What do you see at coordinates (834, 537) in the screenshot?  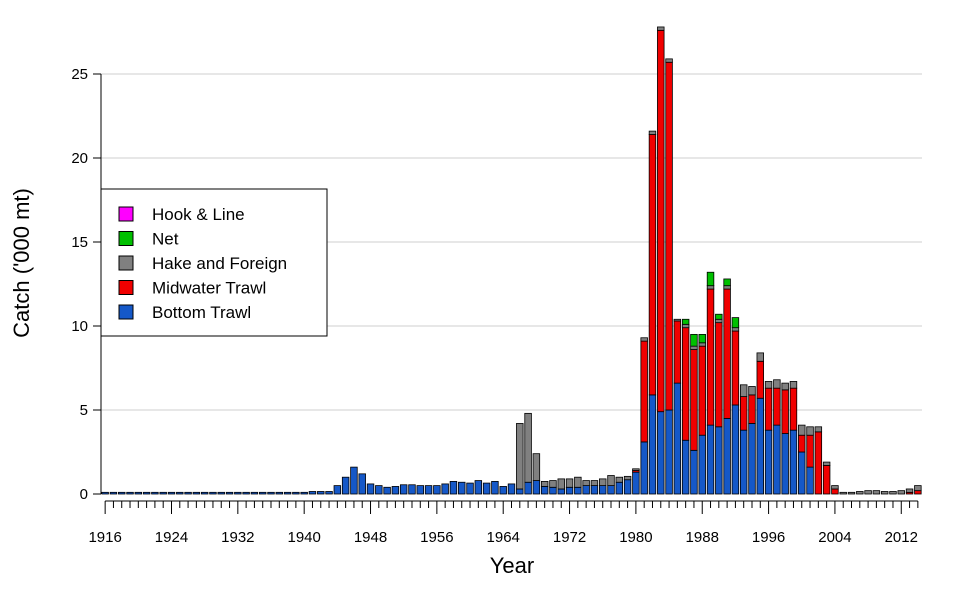 I see `x-tick-label: 2004` at bounding box center [834, 537].